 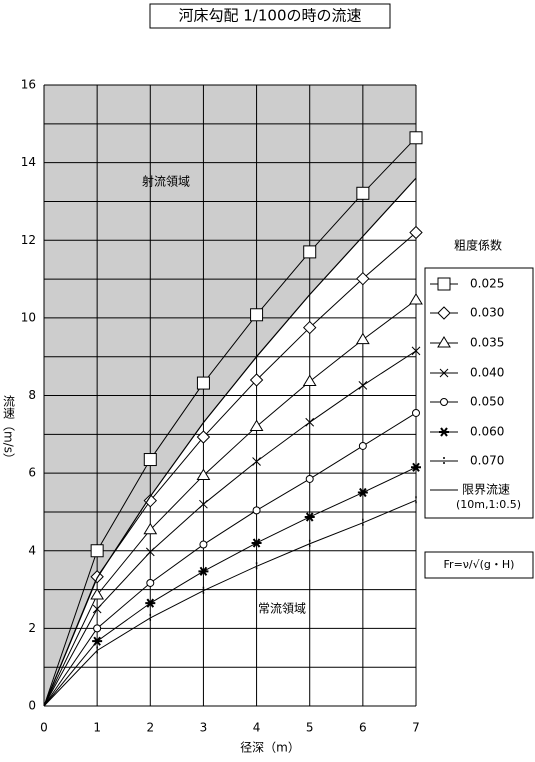 What do you see at coordinates (257, 728) in the screenshot?
I see `x-tick-label: 4` at bounding box center [257, 728].